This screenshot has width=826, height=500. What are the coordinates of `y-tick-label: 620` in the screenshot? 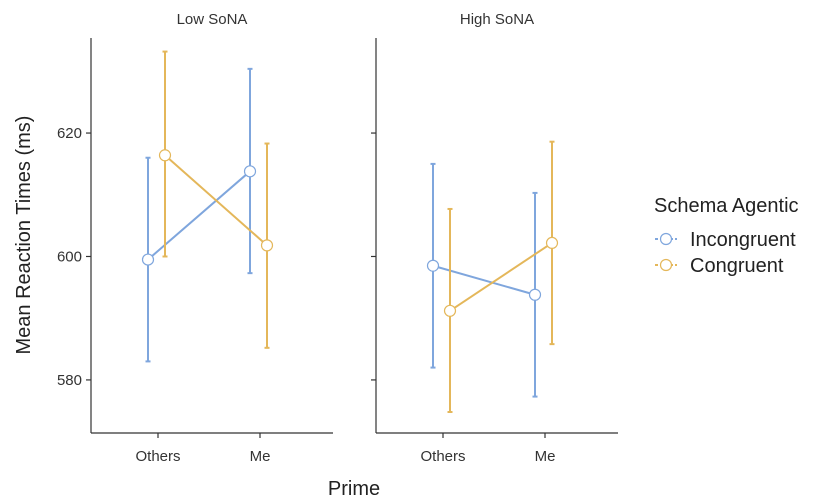 It's located at (69, 133).